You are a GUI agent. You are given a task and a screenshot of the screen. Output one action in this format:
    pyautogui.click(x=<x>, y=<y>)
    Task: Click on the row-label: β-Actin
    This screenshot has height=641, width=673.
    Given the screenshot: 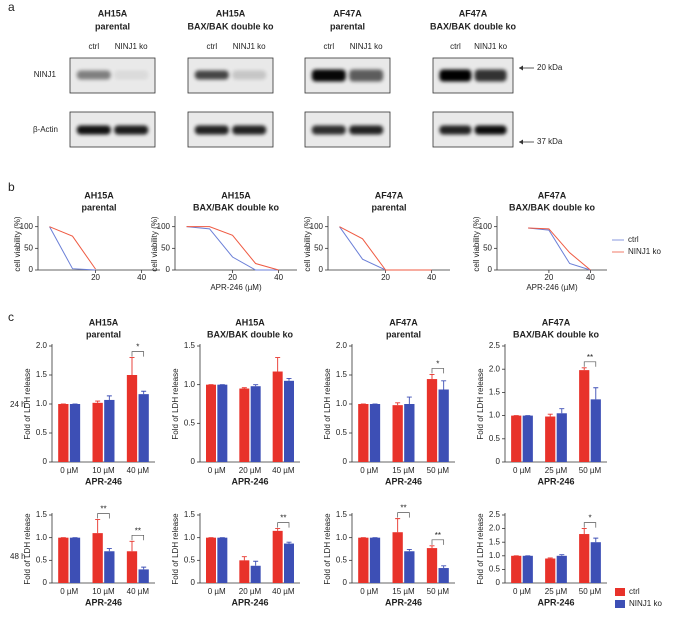 What is the action you would take?
    pyautogui.click(x=45, y=129)
    